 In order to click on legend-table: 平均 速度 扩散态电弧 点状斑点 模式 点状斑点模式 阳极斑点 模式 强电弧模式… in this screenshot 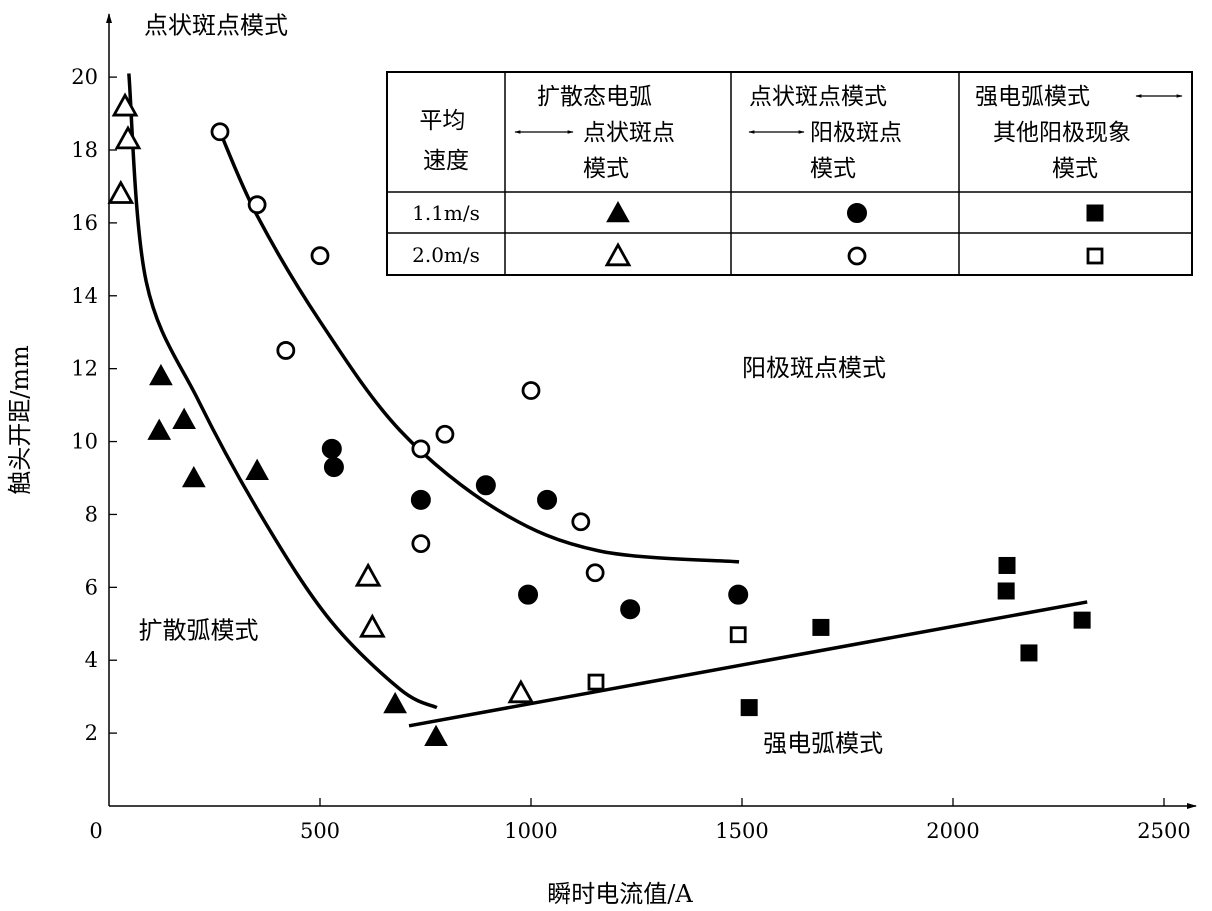, I will do `click(789, 173)`.